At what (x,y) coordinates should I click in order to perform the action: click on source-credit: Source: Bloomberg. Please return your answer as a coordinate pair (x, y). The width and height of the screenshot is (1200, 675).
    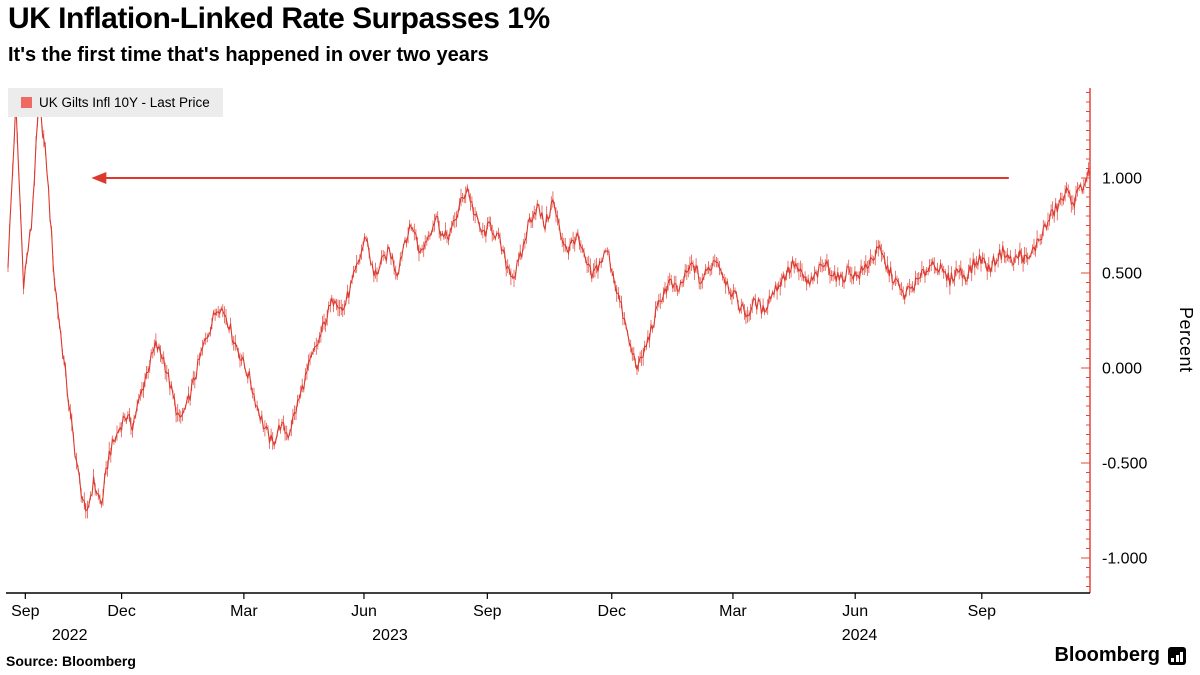
    Looking at the image, I should click on (71, 661).